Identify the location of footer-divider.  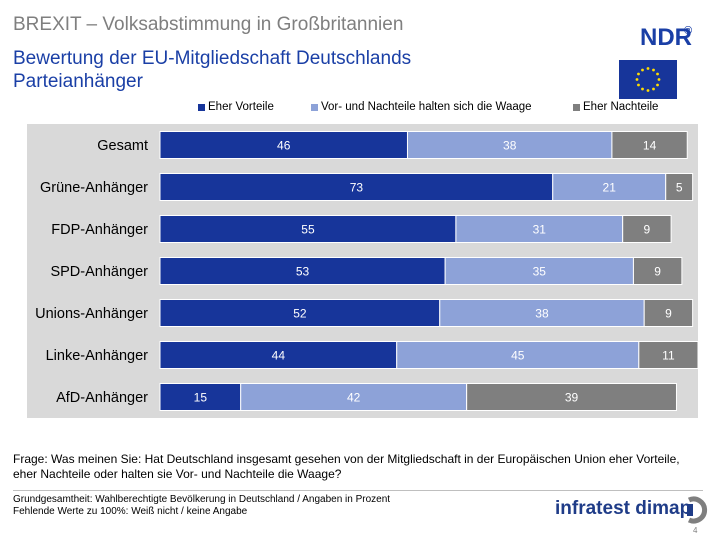
(358, 490).